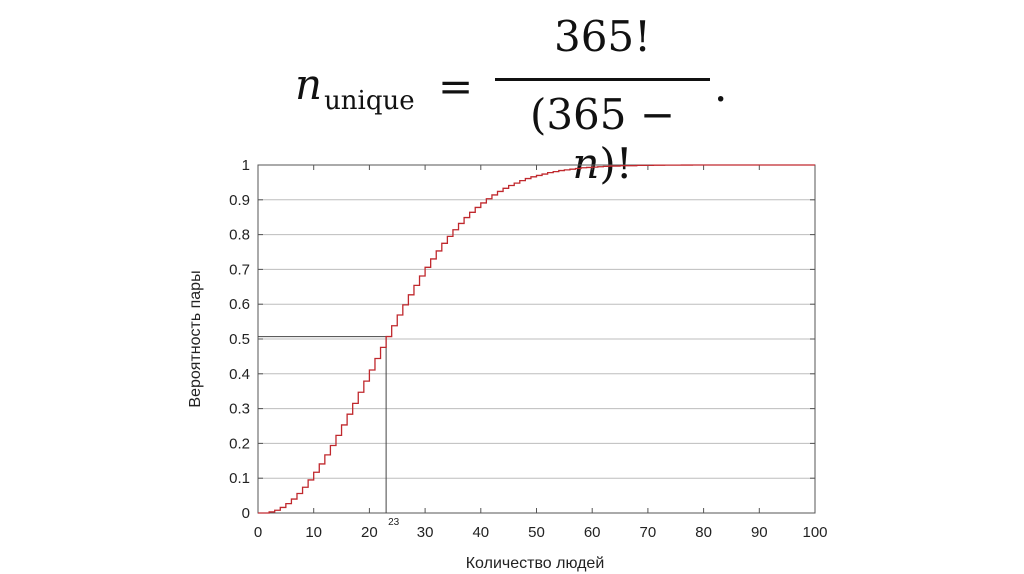  Describe the element at coordinates (313, 532) in the screenshot. I see `x-tick-label: 10` at that location.